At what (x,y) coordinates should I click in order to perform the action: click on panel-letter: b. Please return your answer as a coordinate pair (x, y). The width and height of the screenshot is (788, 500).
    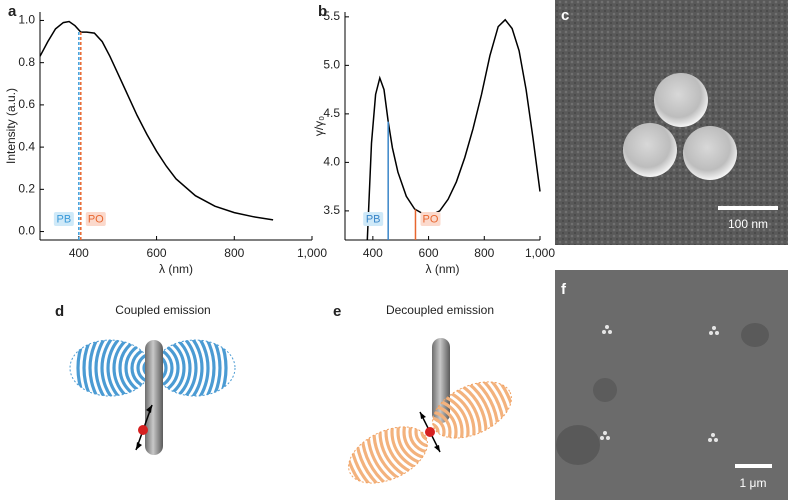
    Looking at the image, I should click on (322, 11).